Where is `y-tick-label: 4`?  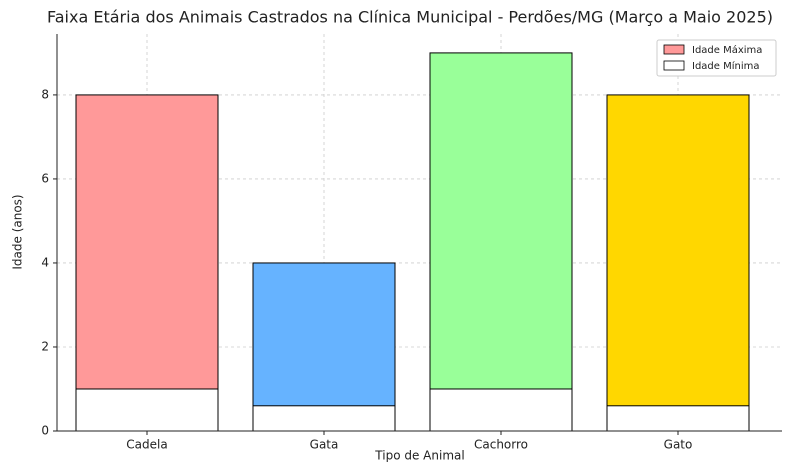 y-tick-label: 4 is located at coordinates (45, 262).